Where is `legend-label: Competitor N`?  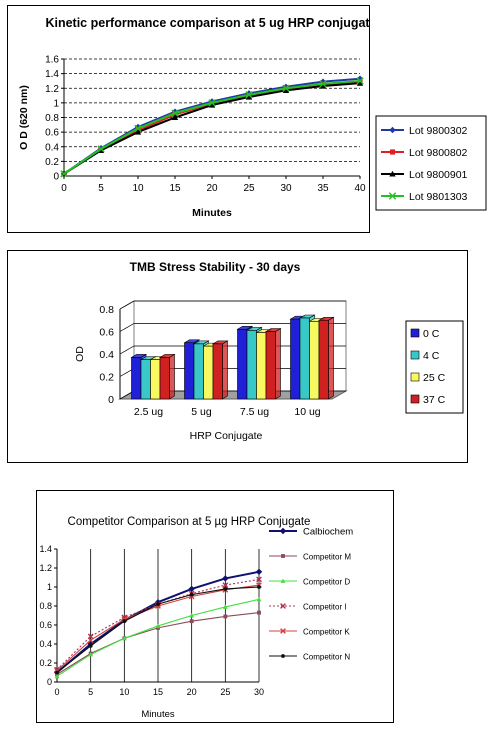 legend-label: Competitor N is located at coordinates (326, 657).